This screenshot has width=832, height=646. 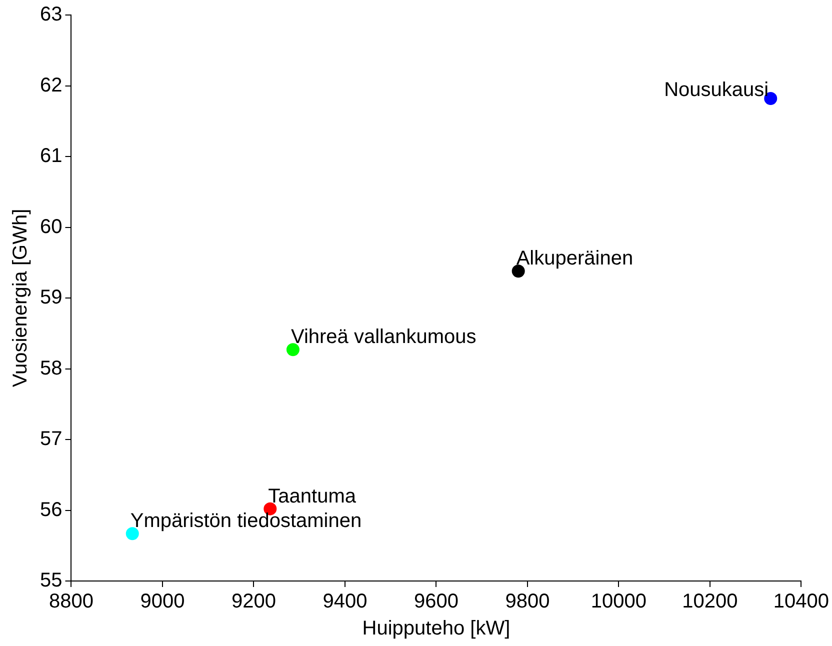 What do you see at coordinates (253, 601) in the screenshot?
I see `x-tick-label: 9200` at bounding box center [253, 601].